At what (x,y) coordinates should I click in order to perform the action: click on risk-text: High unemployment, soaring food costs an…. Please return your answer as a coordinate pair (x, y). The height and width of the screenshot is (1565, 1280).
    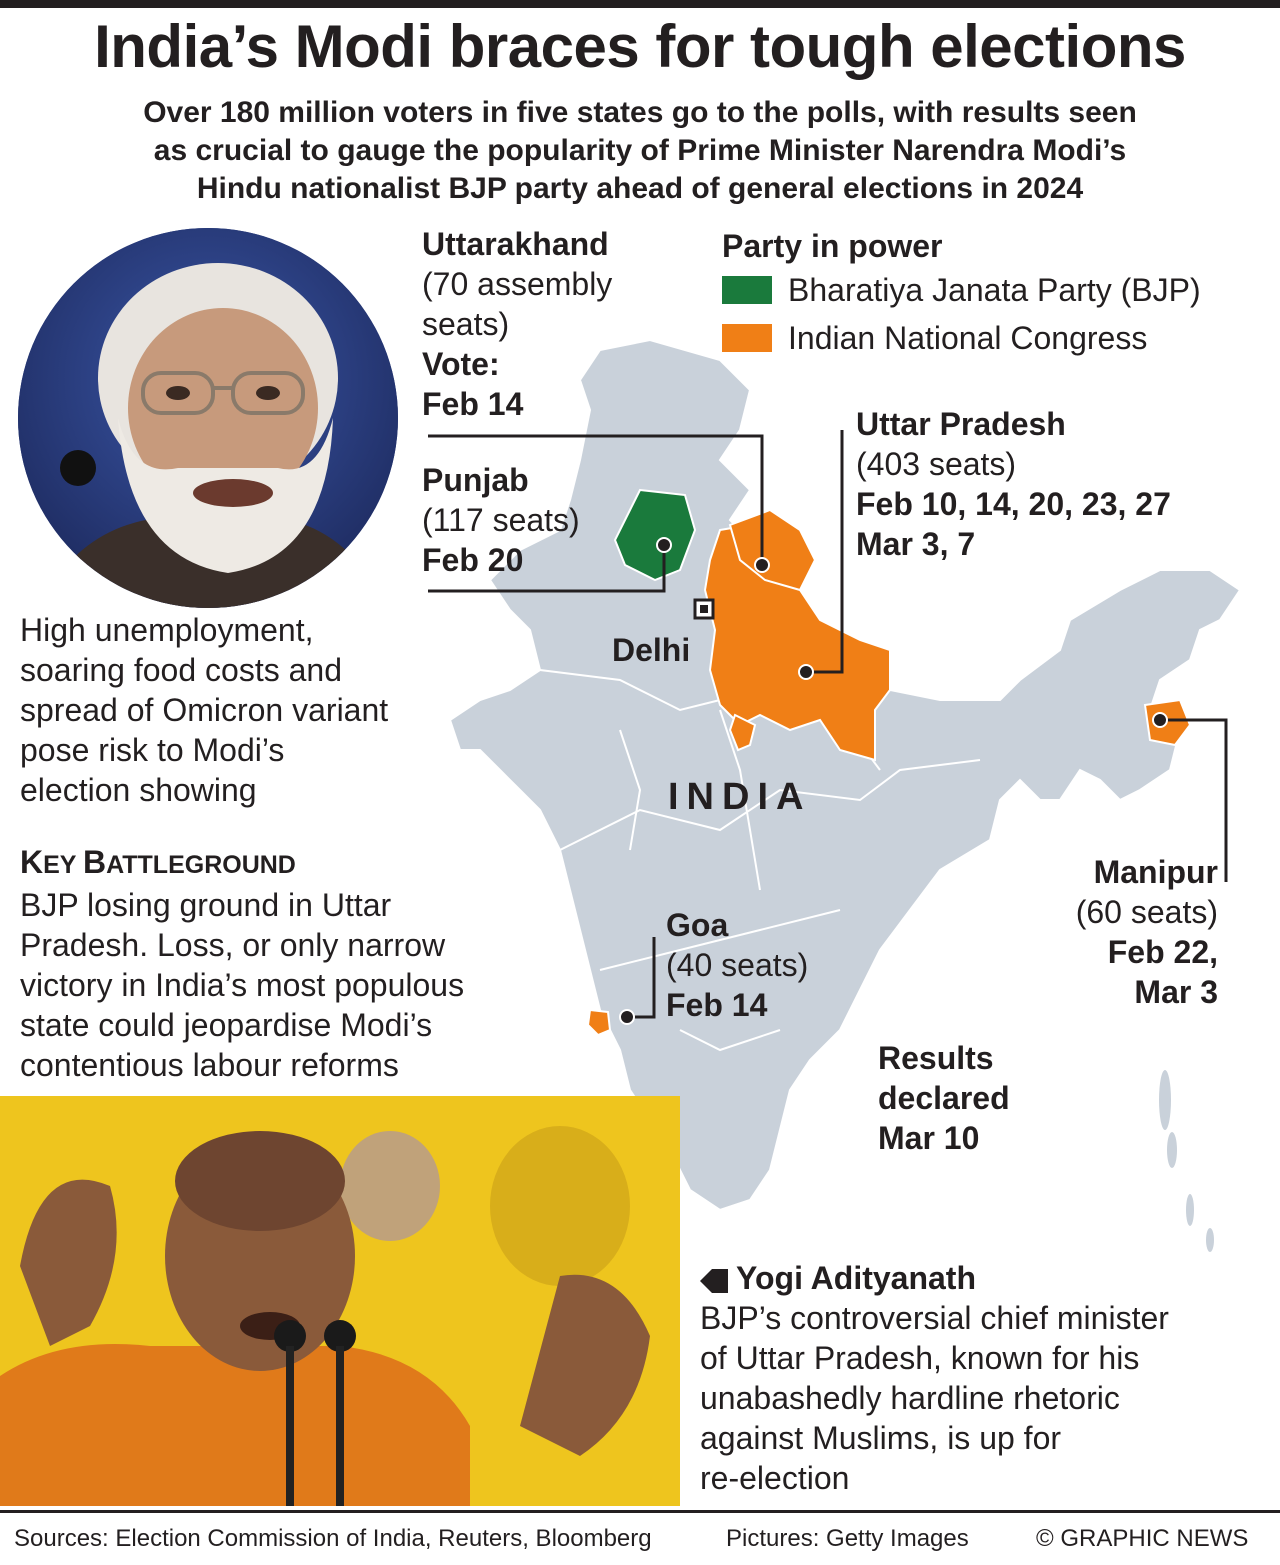
    Looking at the image, I should click on (230, 710).